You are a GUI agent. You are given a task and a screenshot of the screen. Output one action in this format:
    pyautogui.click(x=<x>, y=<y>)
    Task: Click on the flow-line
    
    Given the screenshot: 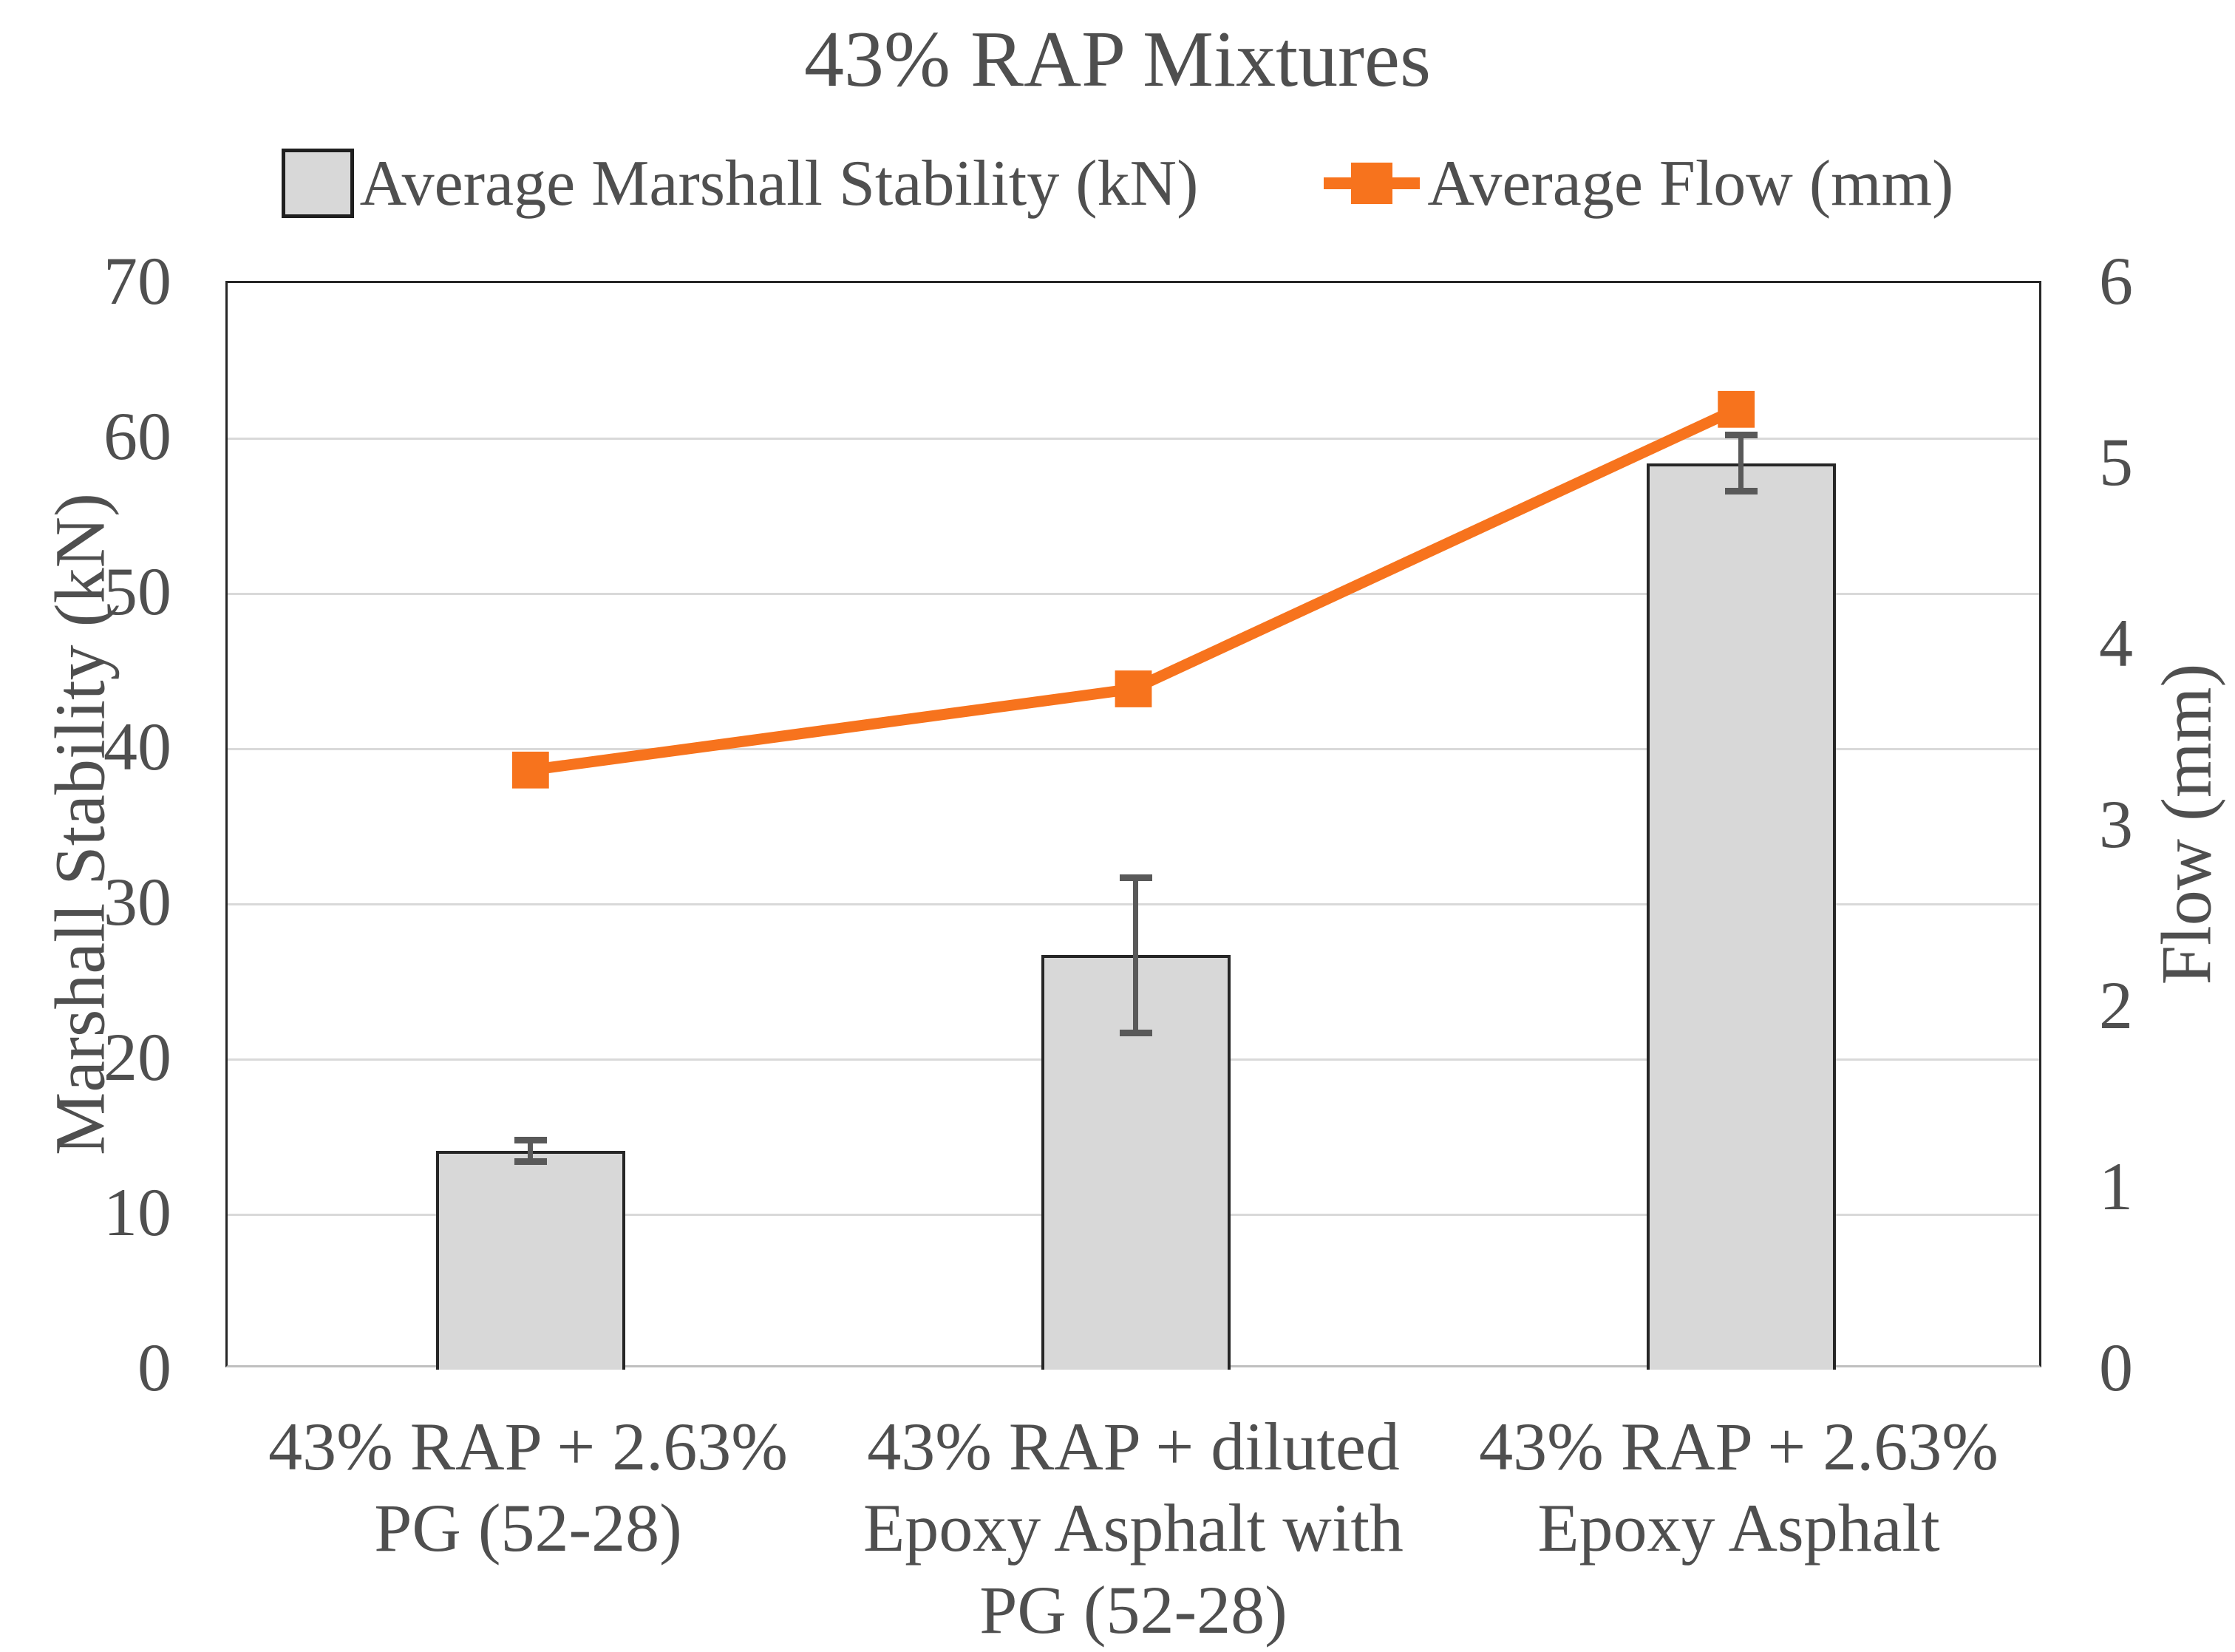 What is the action you would take?
    pyautogui.click(x=1134, y=590)
    